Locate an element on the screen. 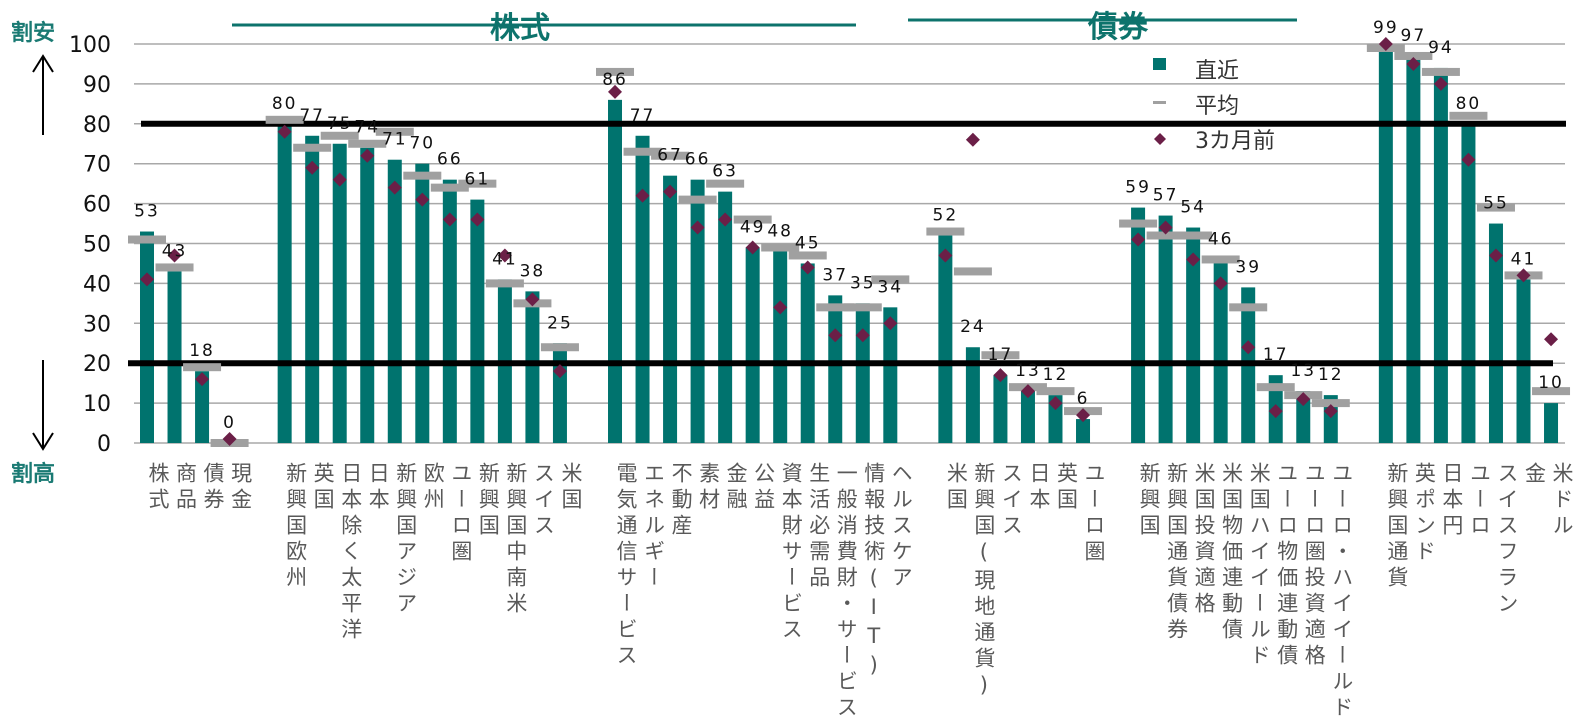 The image size is (1576, 724). cheap-label: 割安 is located at coordinates (33, 33).